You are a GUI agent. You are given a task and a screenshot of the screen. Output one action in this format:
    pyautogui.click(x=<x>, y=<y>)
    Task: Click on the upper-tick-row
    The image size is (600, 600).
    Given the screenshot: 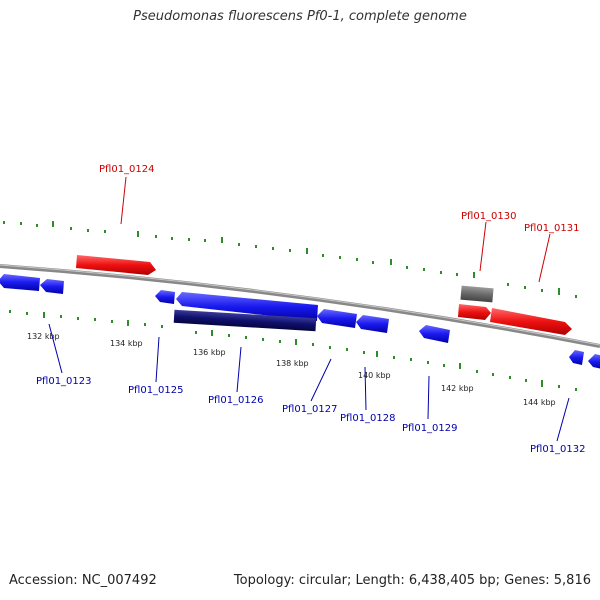 What is the action you would take?
    pyautogui.click(x=290, y=259)
    